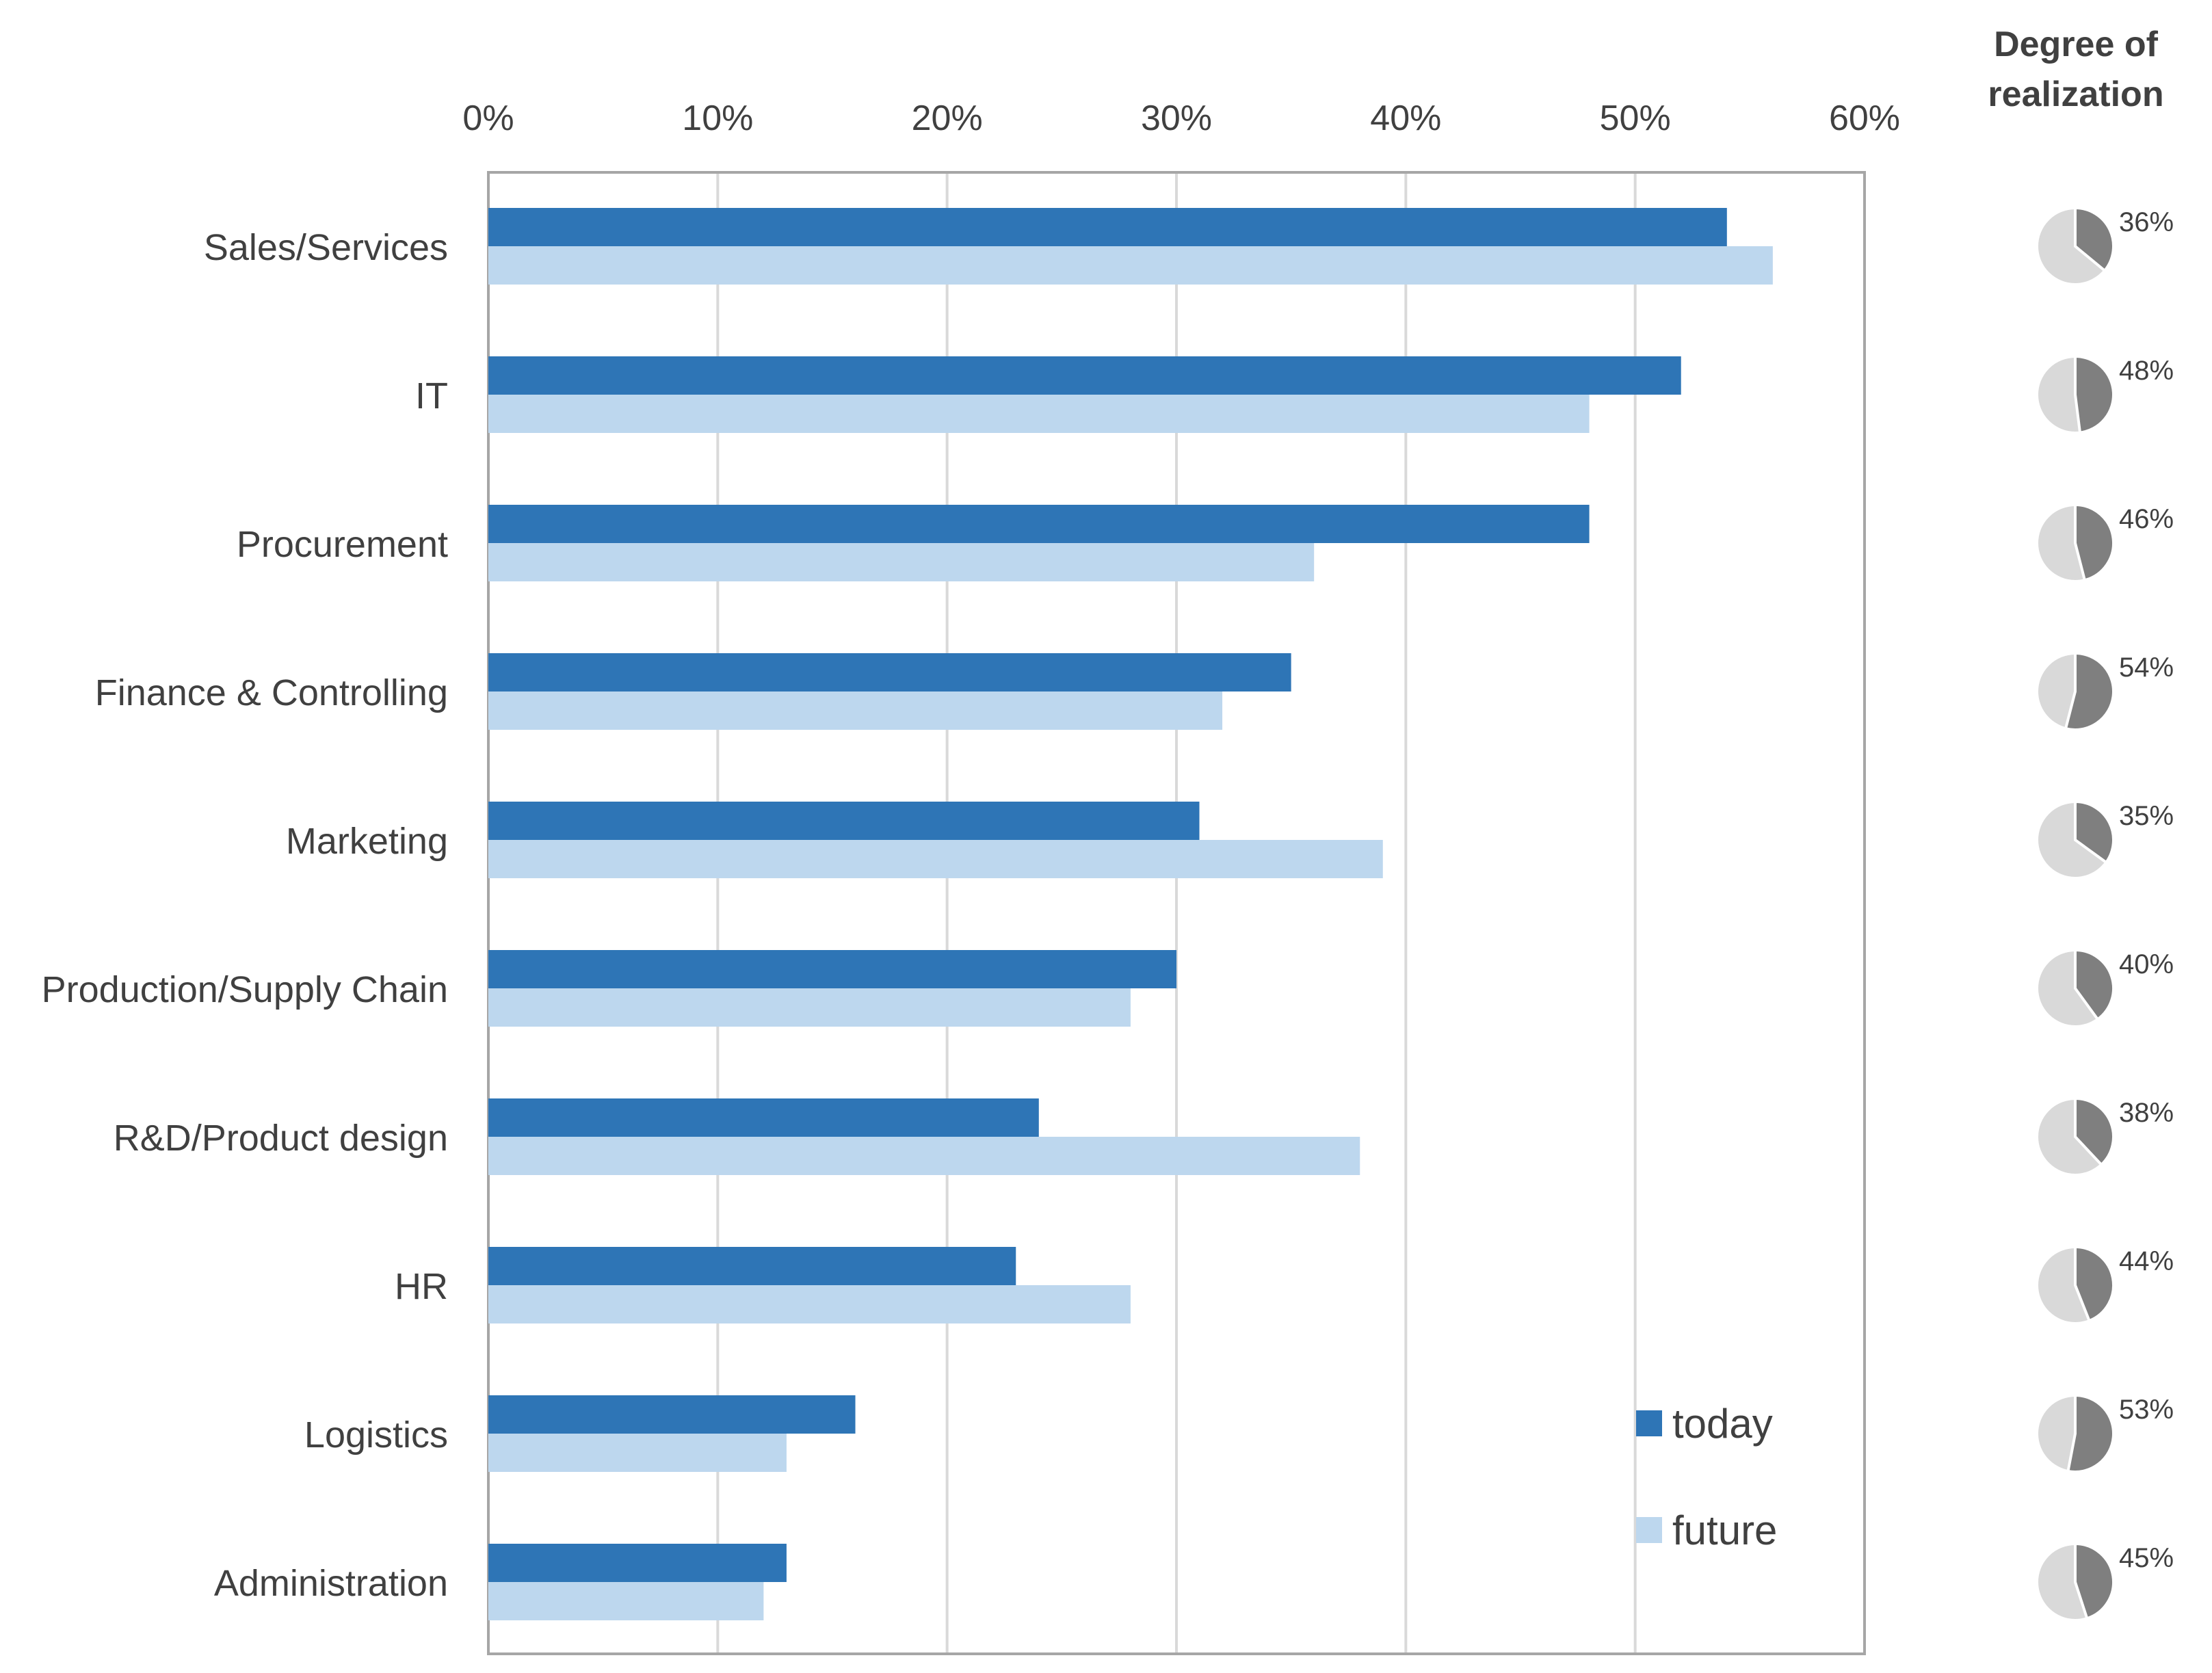  What do you see at coordinates (281, 1138) in the screenshot?
I see `category-label: R&D/Product design` at bounding box center [281, 1138].